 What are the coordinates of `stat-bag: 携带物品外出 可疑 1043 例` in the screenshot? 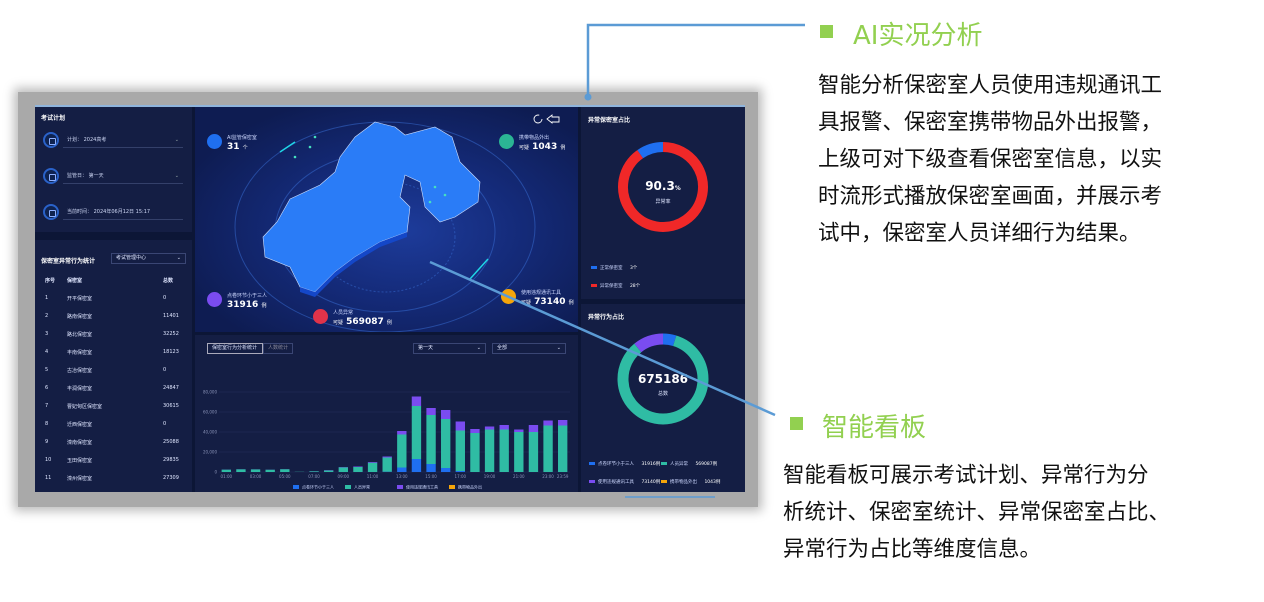 It's located at (539, 145).